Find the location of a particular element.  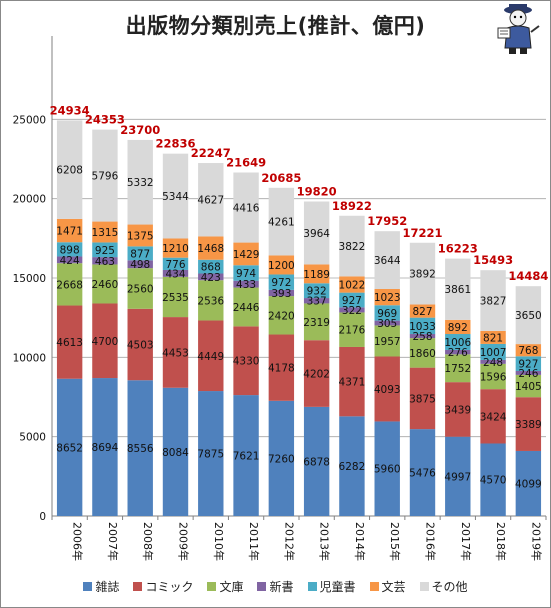

segment-value-label: 1375 is located at coordinates (140, 236).